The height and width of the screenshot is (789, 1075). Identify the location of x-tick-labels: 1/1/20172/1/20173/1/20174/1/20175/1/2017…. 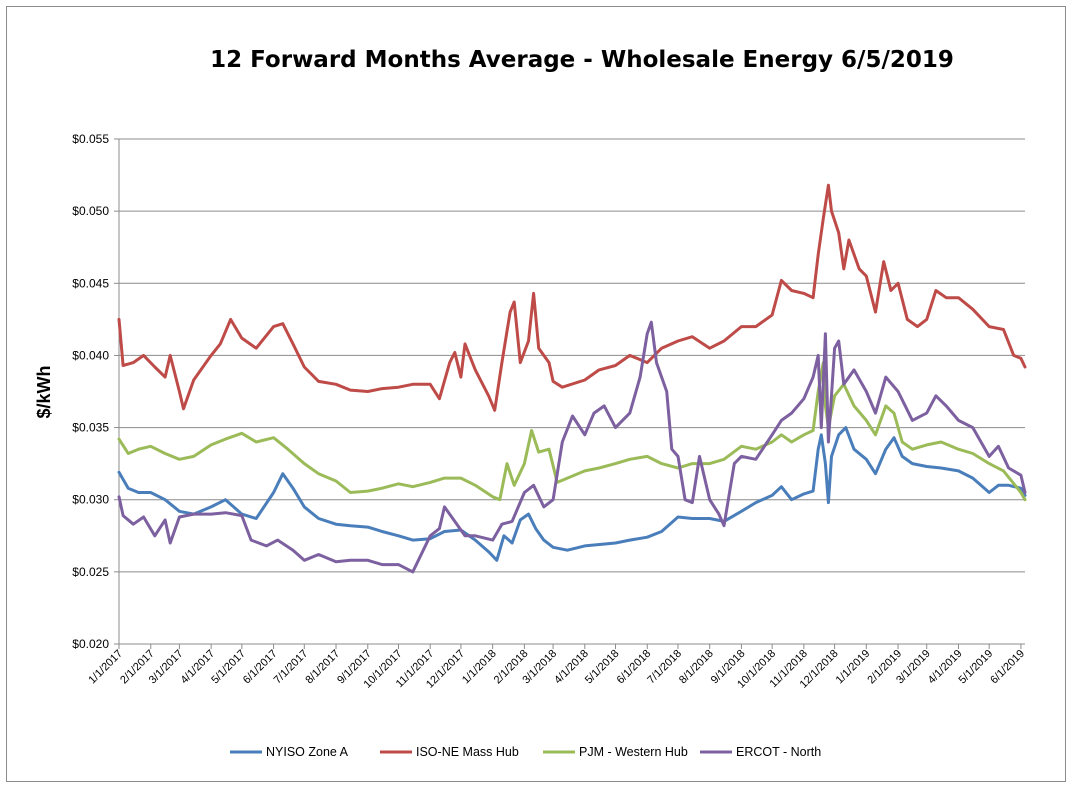
(556, 667).